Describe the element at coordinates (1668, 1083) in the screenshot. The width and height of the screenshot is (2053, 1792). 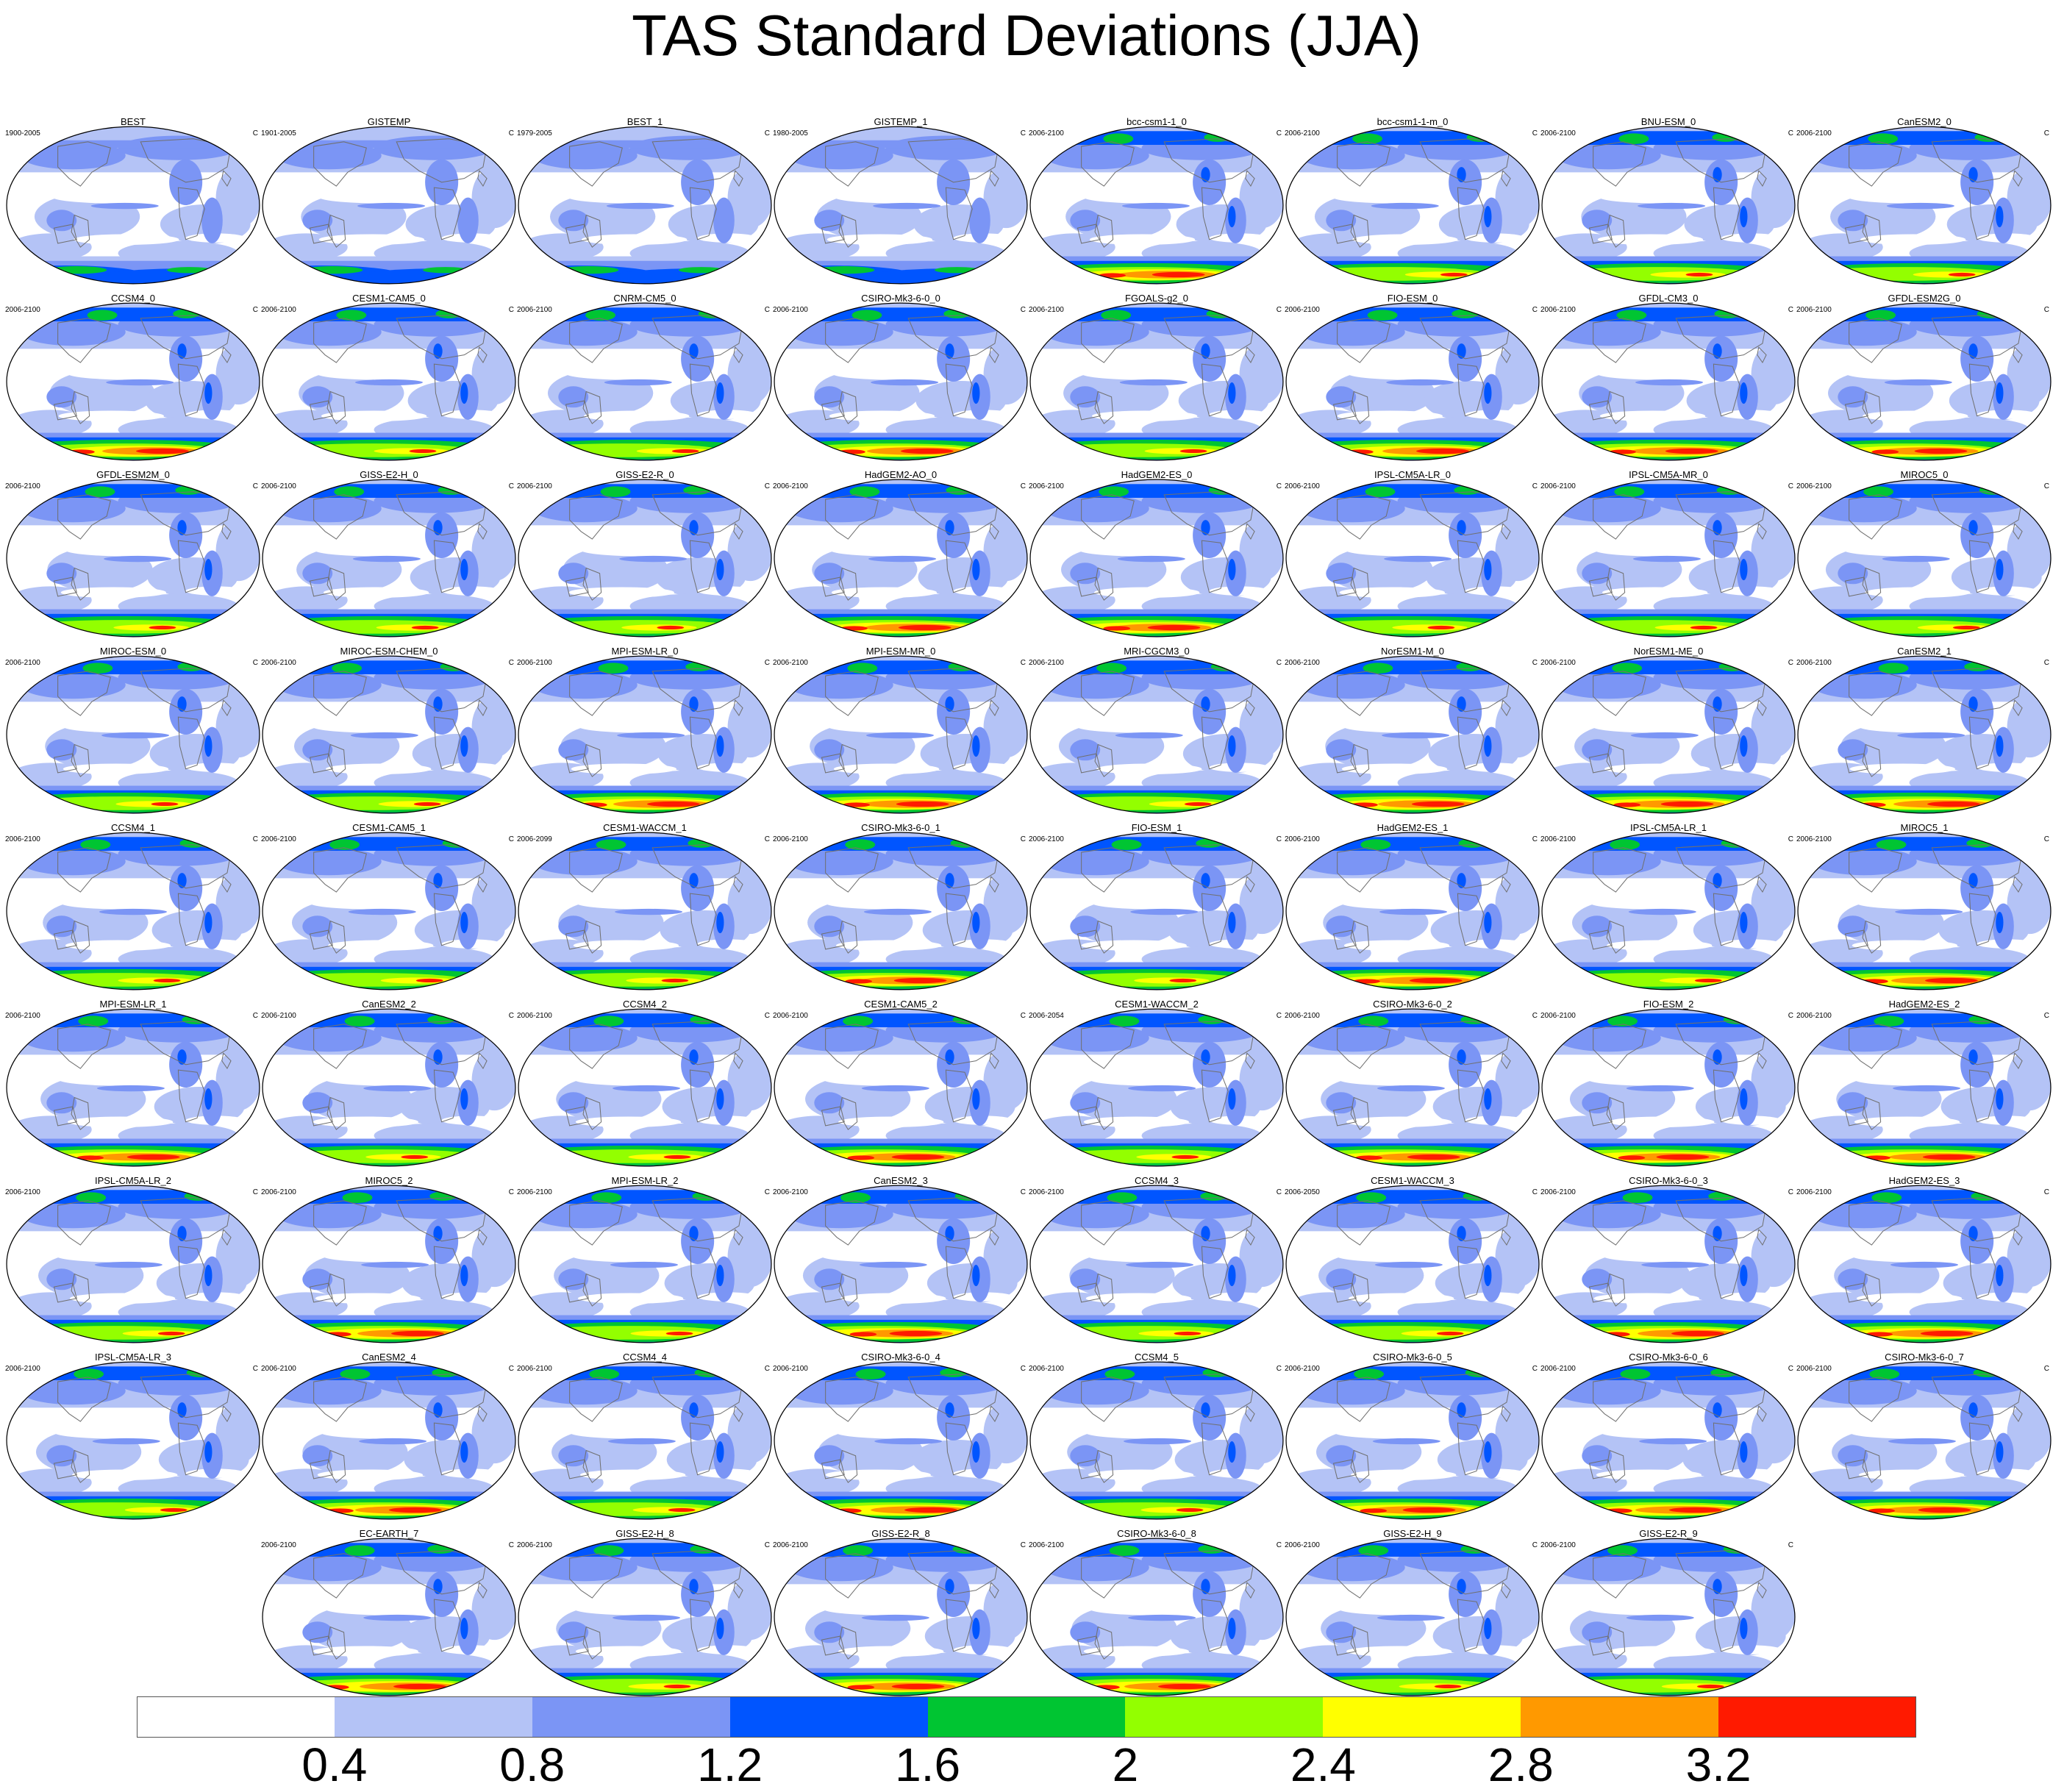
I see `map-panel: FIO-ESM_2 2006-2100 C` at that location.